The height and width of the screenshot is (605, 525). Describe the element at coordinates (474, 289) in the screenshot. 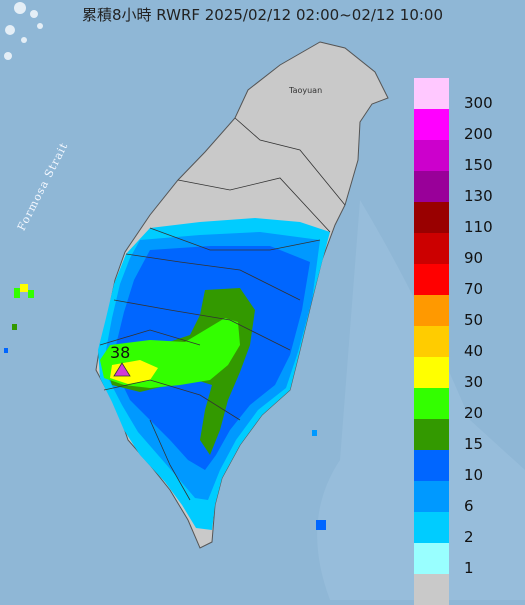

I see `legend-label: 70` at that location.